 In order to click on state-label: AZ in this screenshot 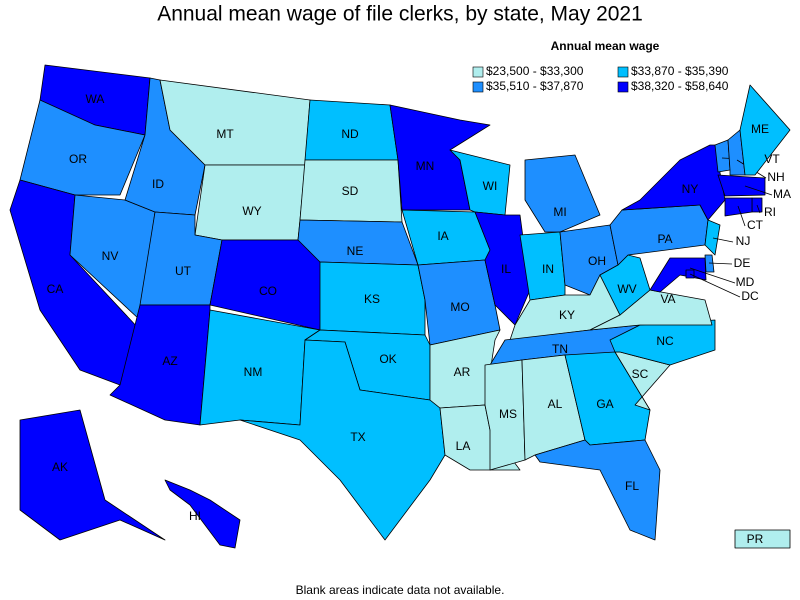, I will do `click(169, 361)`.